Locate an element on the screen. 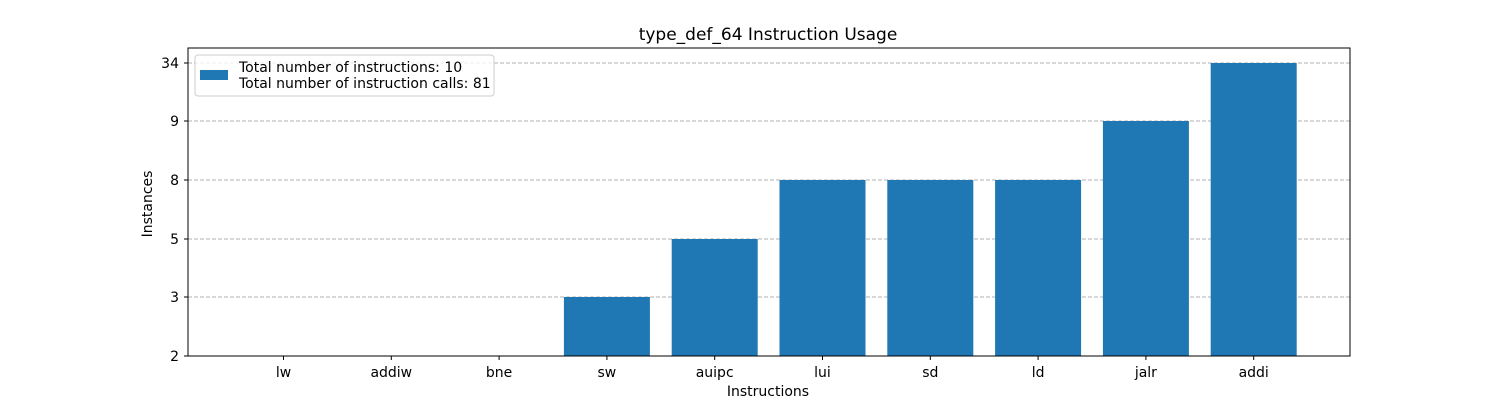  y-axis-ticks: 2 3 5 8 9 34 is located at coordinates (174, 210).